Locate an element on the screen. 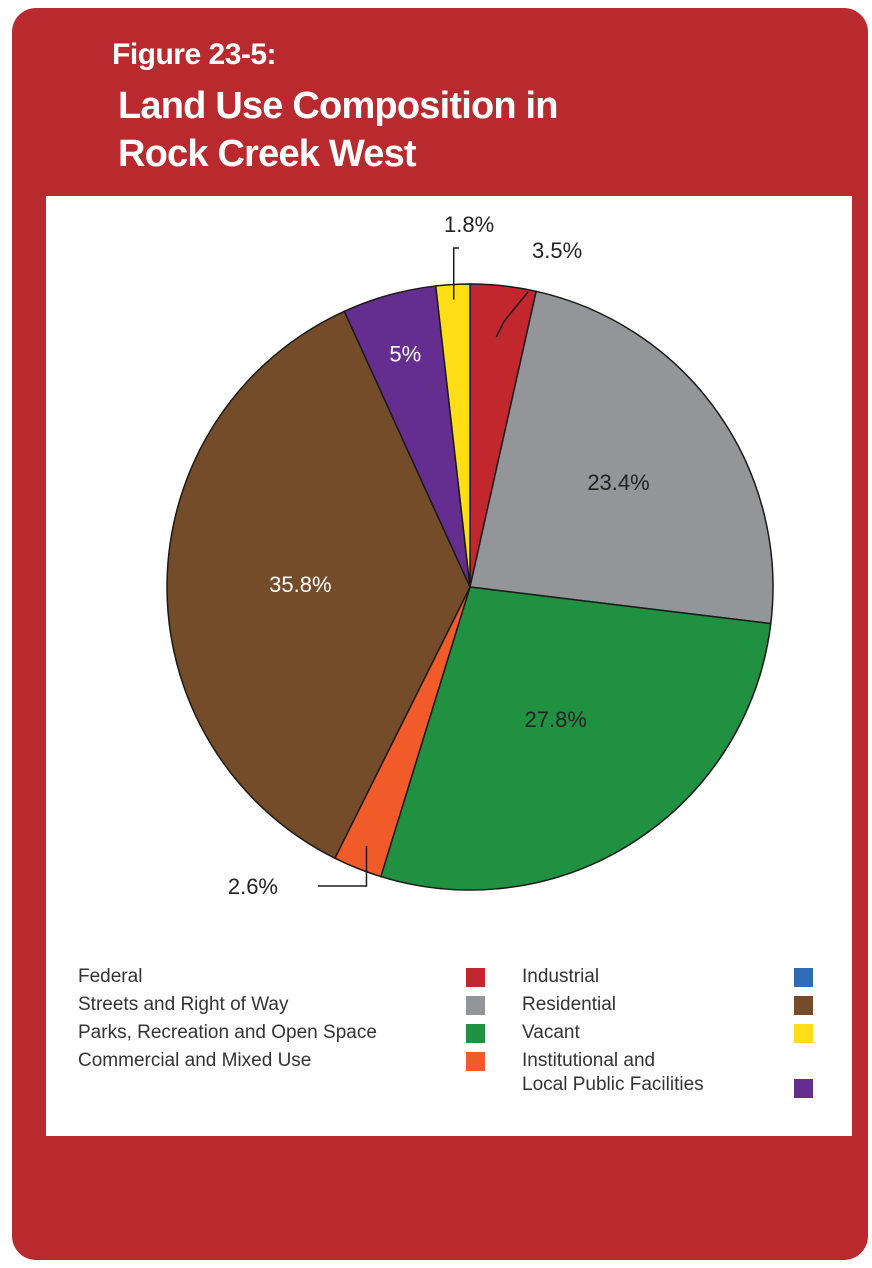  legend-label-institutional-and: Institutional and Local Public Facilities is located at coordinates (613, 1073).